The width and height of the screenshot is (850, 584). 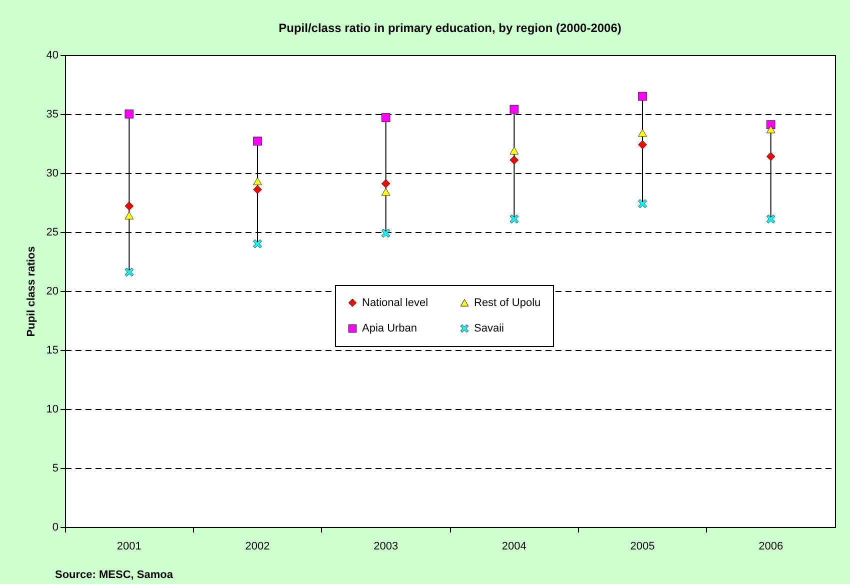 I want to click on y-tick-label: 5, so click(x=55, y=468).